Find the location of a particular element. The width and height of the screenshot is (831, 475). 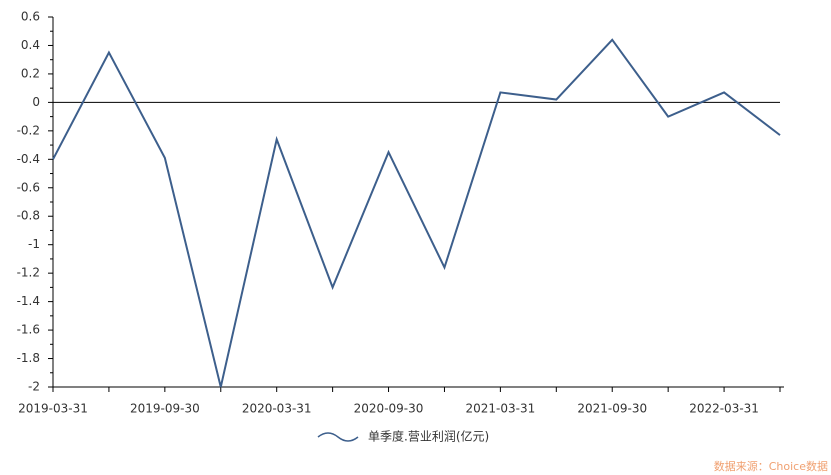

y-tick-label: -0.4 is located at coordinates (28, 159).